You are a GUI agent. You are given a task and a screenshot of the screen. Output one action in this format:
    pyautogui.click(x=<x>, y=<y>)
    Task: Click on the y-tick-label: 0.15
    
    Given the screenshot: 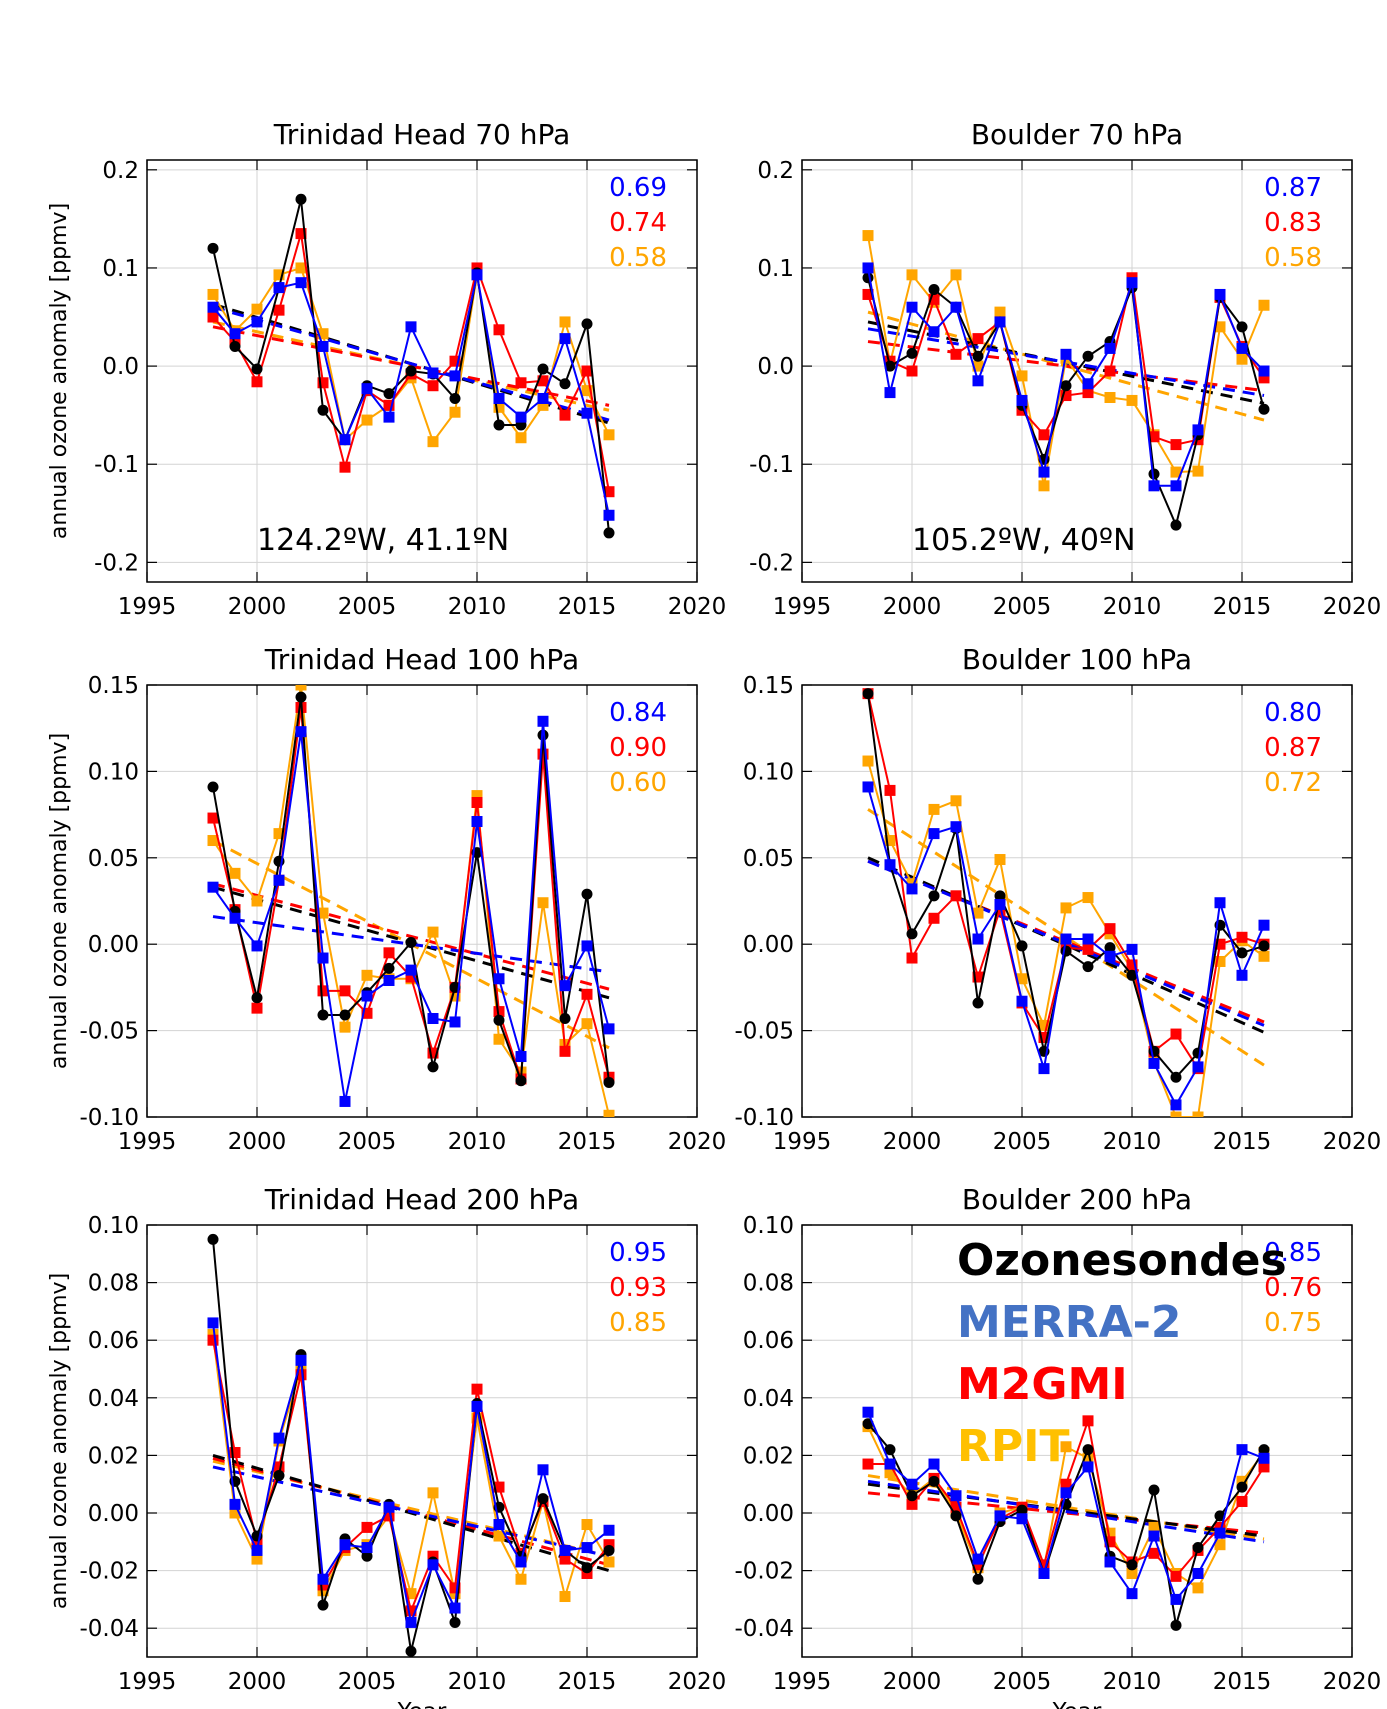 What is the action you would take?
    pyautogui.click(x=113, y=686)
    